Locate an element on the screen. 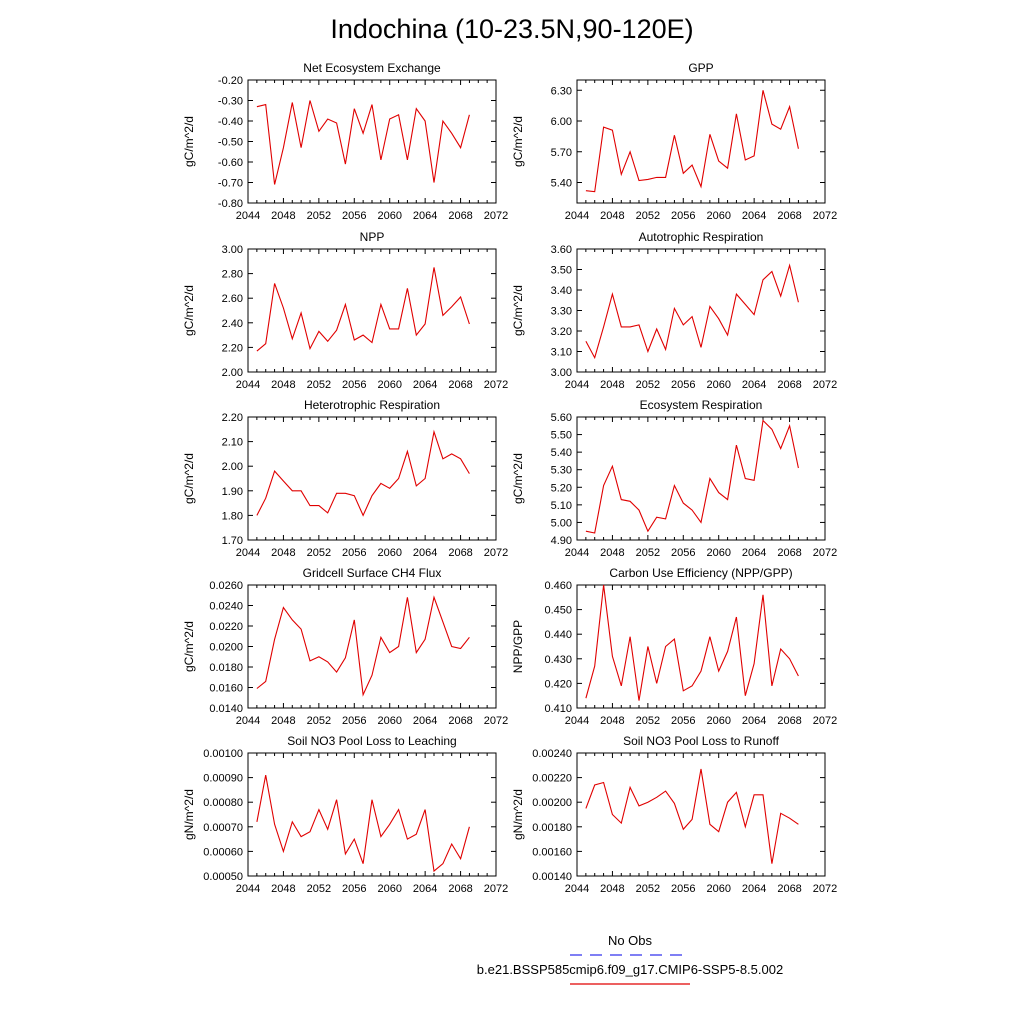 This screenshot has height=1024, width=1024. y-tick-label: 3.40 is located at coordinates (561, 291).